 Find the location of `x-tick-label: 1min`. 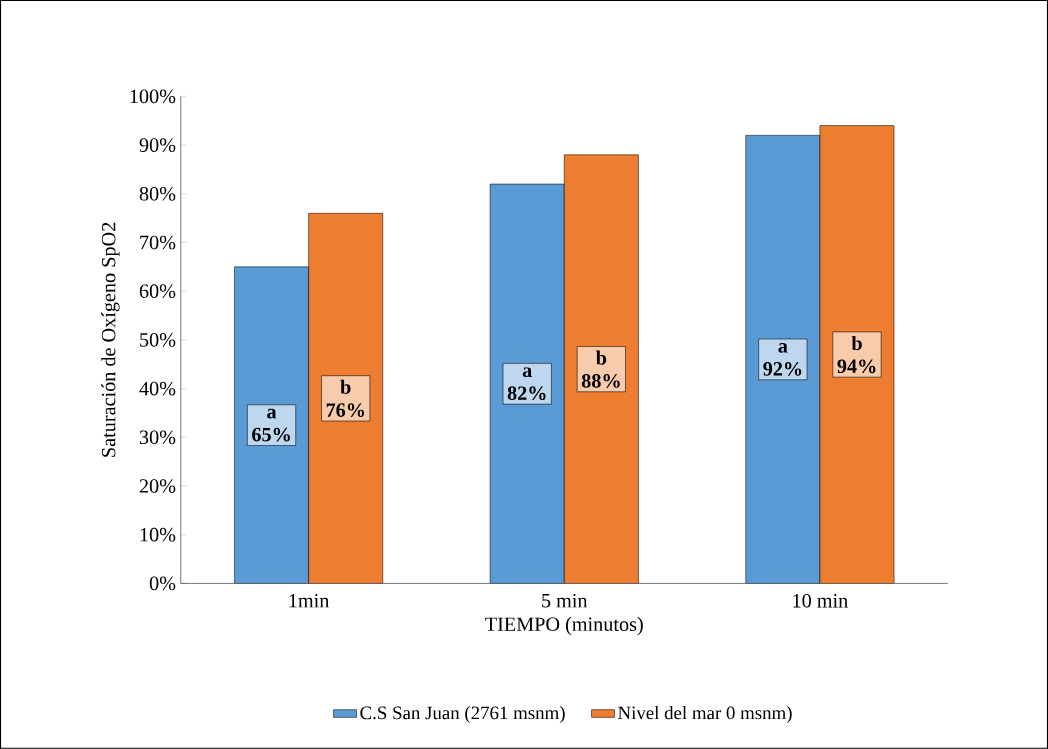

x-tick-label: 1min is located at coordinates (309, 601).